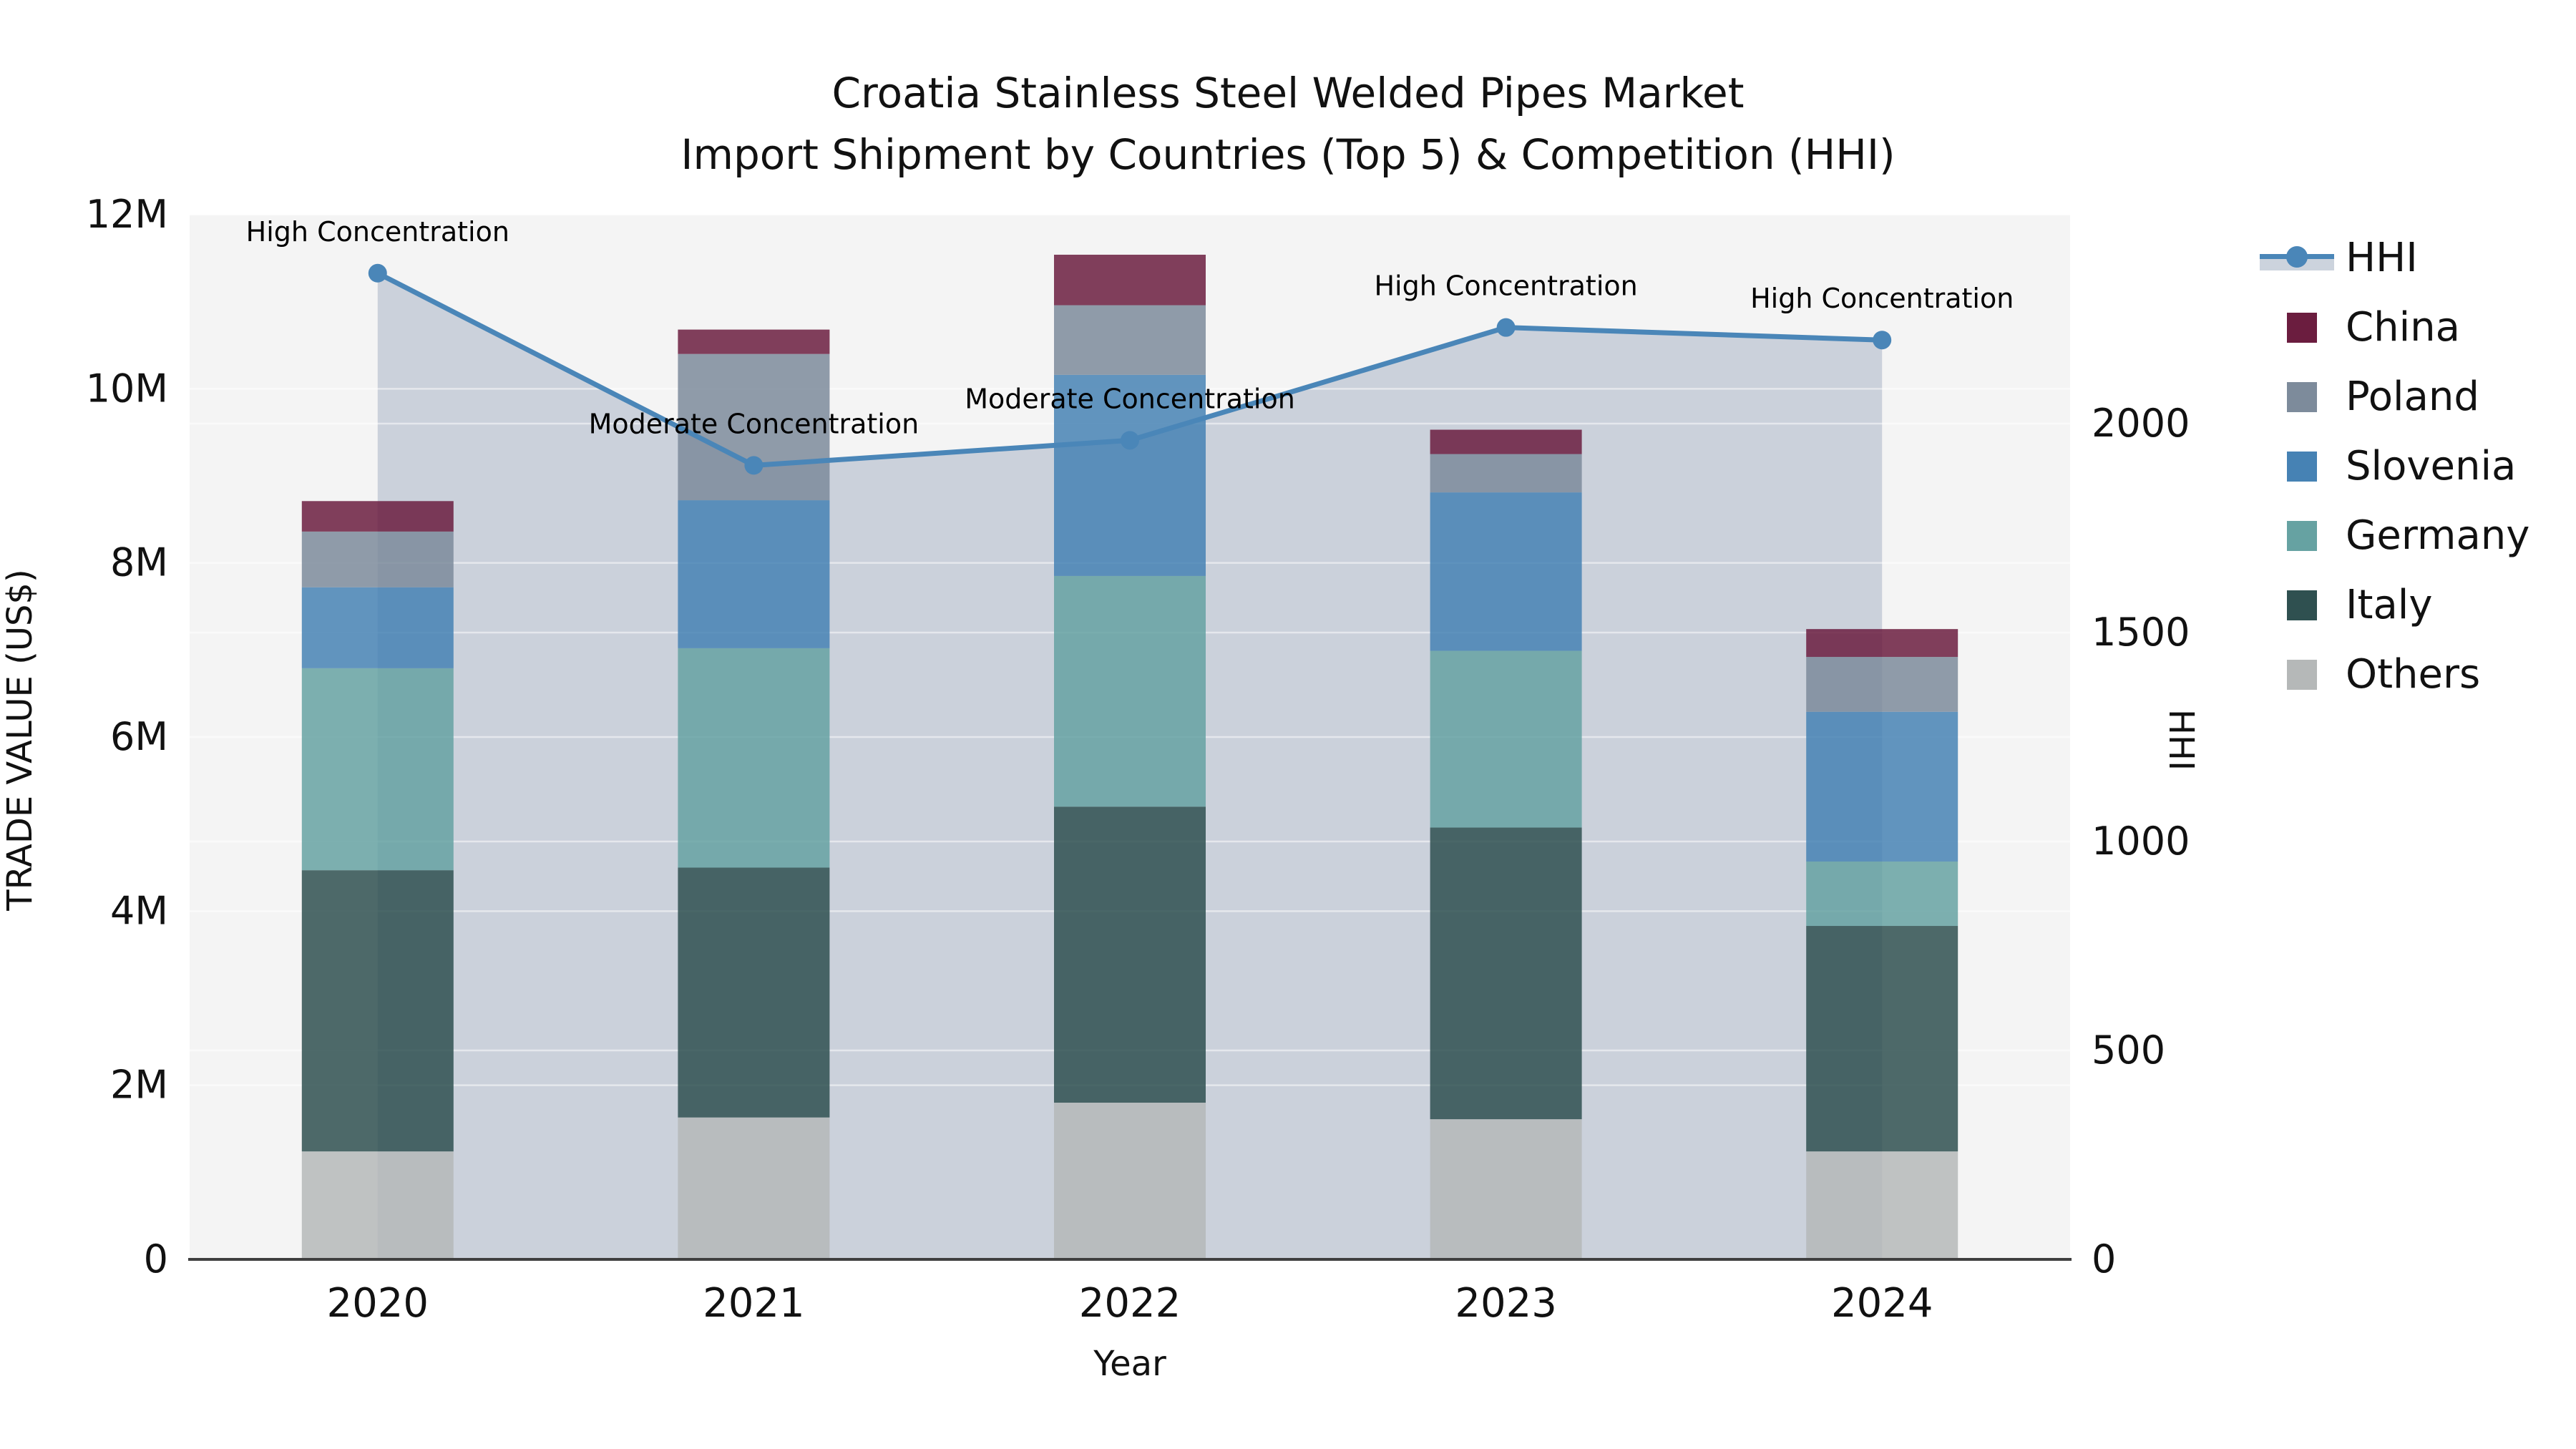 The width and height of the screenshot is (2576, 1449). I want to click on legend: HHI China Poland Slovenia Germany Italy Others, so click(2394, 466).